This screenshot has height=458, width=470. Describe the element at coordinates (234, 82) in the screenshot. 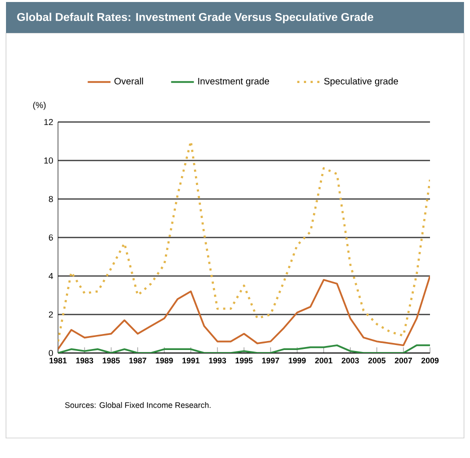

I see `legend-label: Investment grade` at that location.